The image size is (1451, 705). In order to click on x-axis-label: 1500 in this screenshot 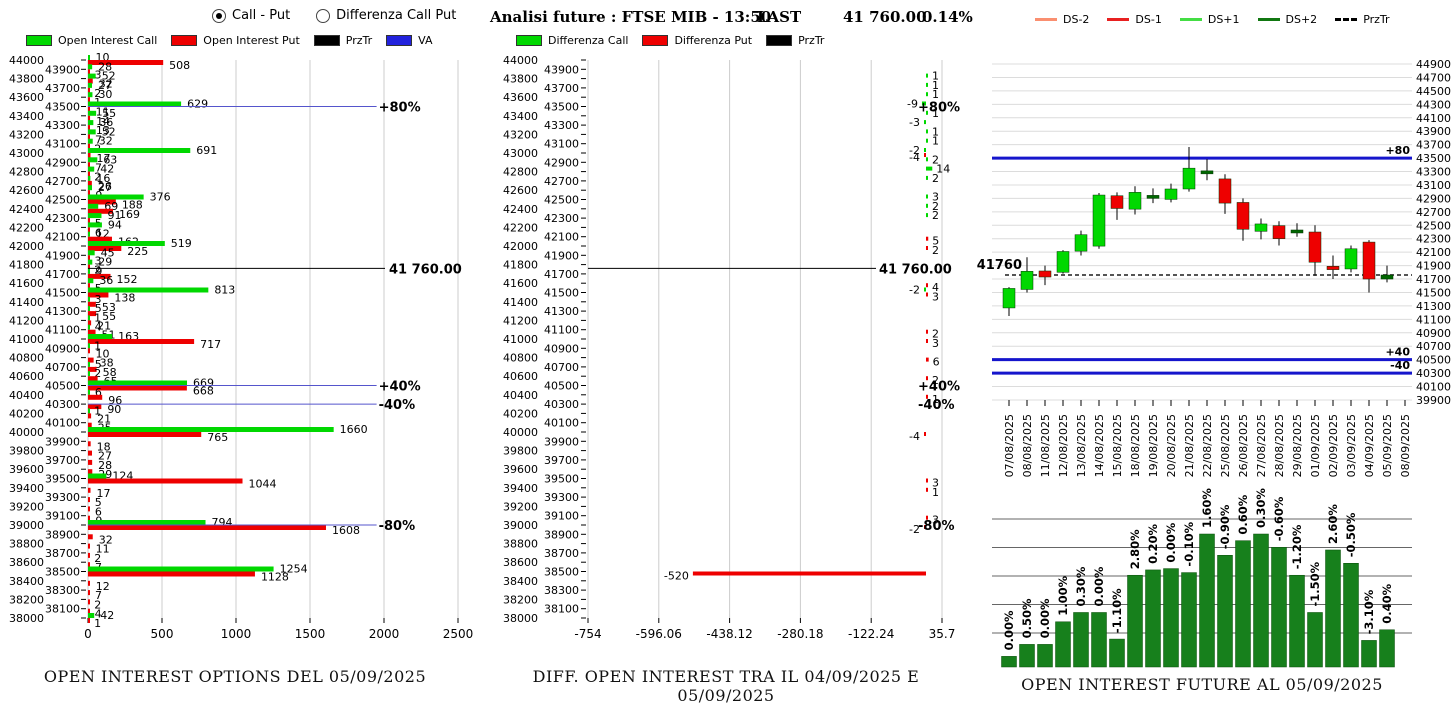, I will do `click(310, 634)`.